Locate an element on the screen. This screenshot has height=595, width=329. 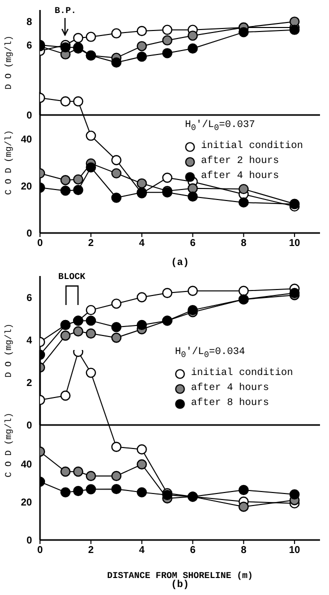
y-tick-label: 2 is located at coordinates (29, 383).